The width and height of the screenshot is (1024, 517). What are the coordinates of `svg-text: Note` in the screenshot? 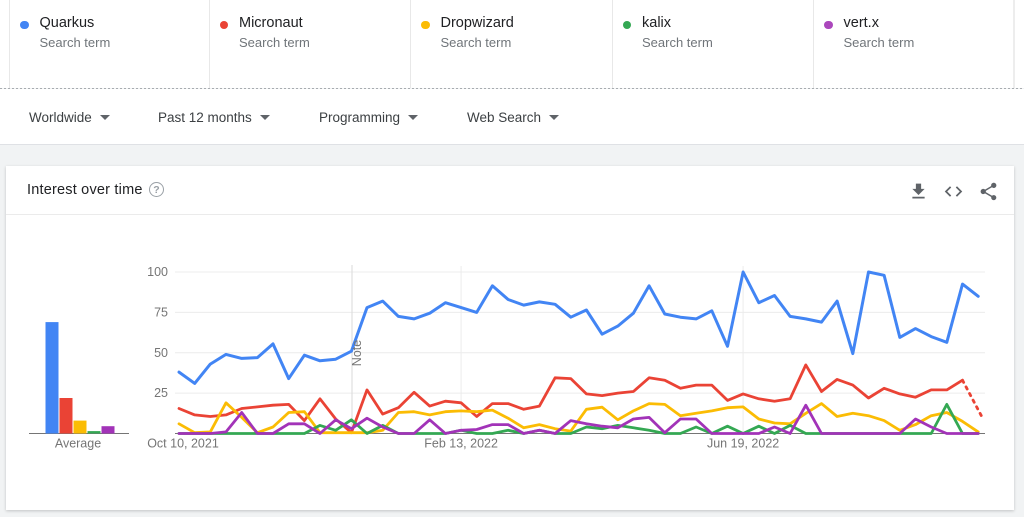 It's located at (357, 353).